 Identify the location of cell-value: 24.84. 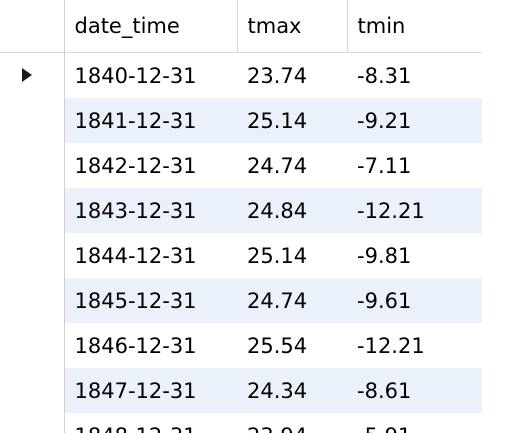
(277, 210).